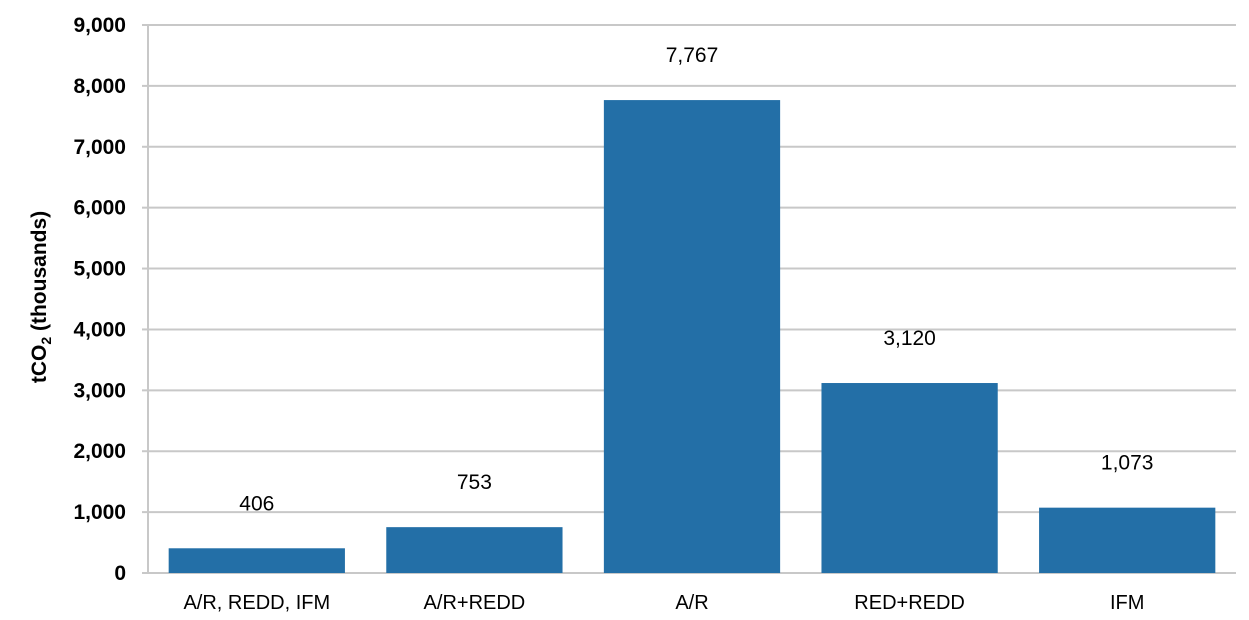 The width and height of the screenshot is (1249, 620). I want to click on y-tick-label: 6,000, so click(99, 208).